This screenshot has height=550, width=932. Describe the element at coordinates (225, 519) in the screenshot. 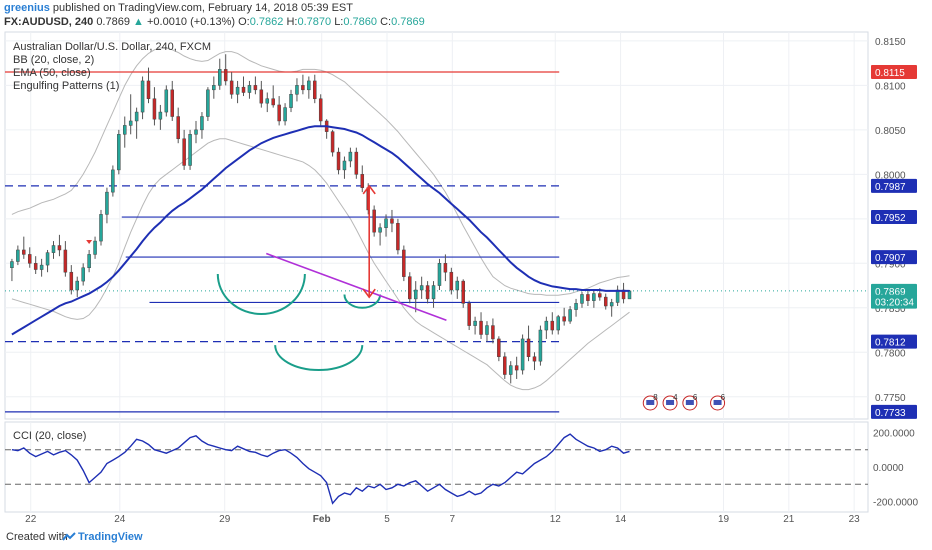

I see `time-tick-label: 29` at that location.